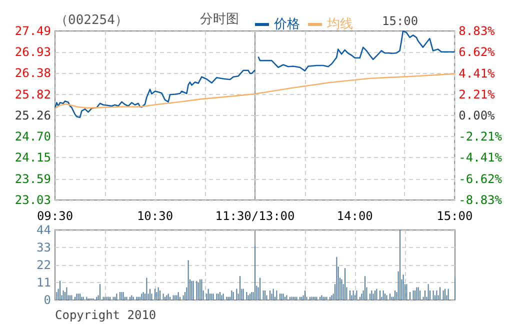 This screenshot has height=330, width=505. Describe the element at coordinates (476, 52) in the screenshot. I see `text: 6.62%` at that location.